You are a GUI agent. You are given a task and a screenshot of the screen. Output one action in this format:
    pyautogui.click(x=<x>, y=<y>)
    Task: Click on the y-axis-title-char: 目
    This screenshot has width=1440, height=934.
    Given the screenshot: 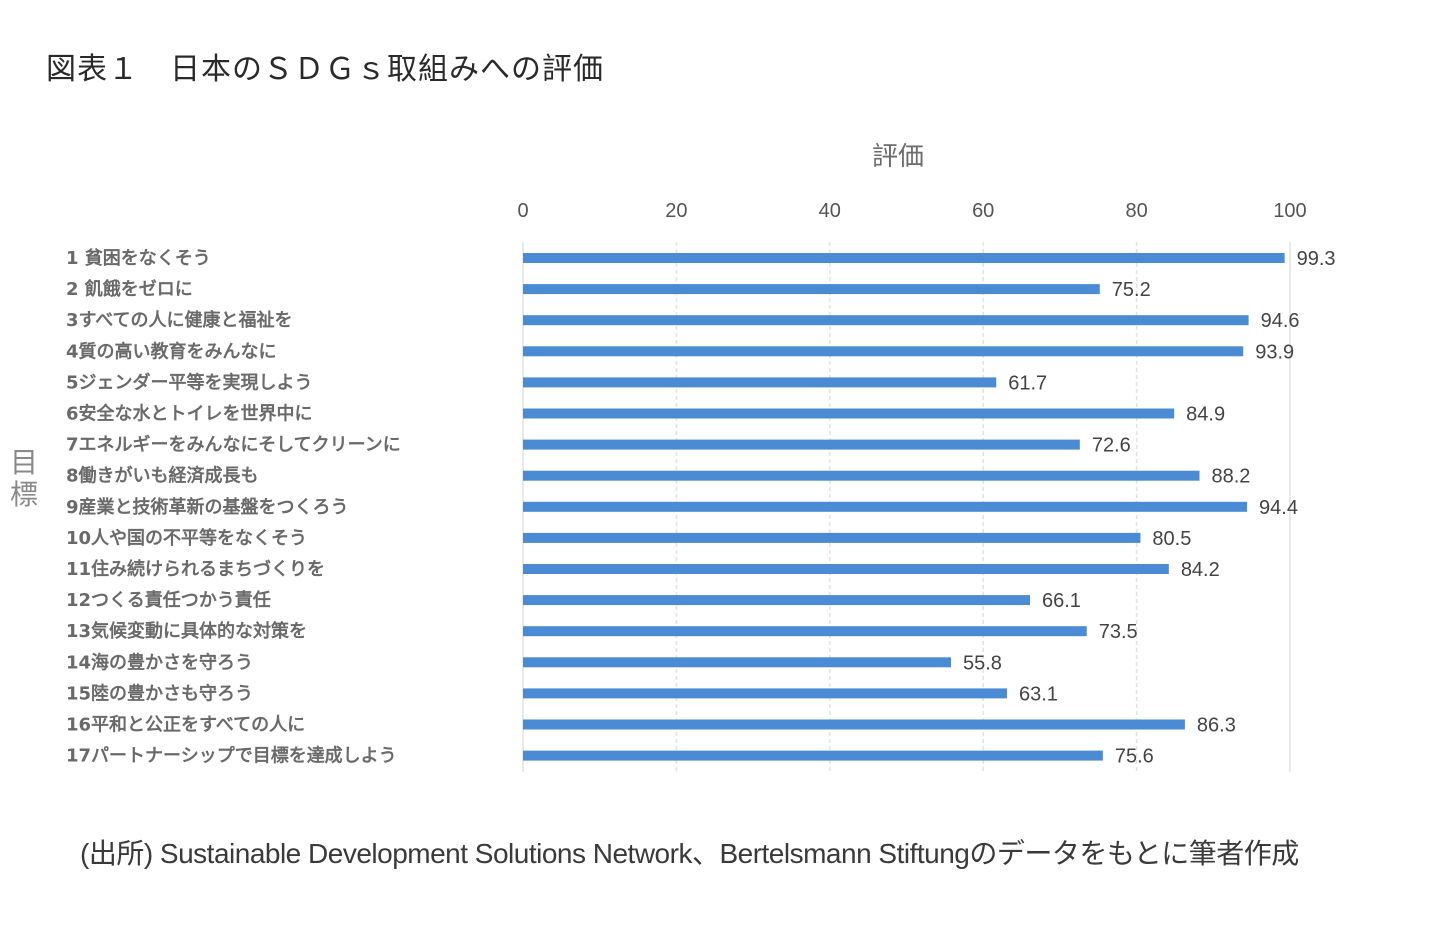 What is the action you would take?
    pyautogui.click(x=24, y=462)
    